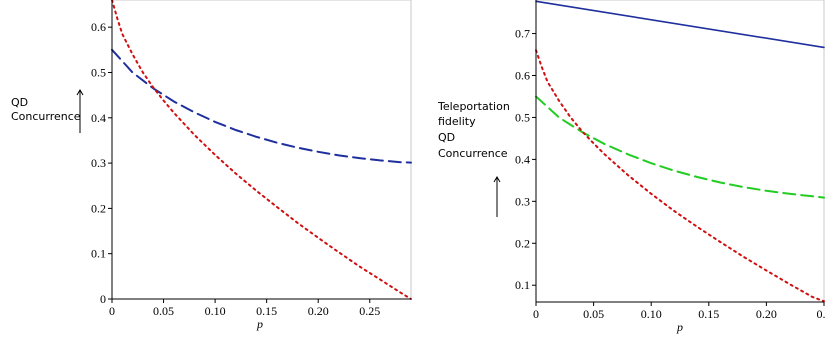 The image size is (826, 339). Describe the element at coordinates (98, 27) in the screenshot. I see `chart-left-y-tick-label: 0.6` at that location.